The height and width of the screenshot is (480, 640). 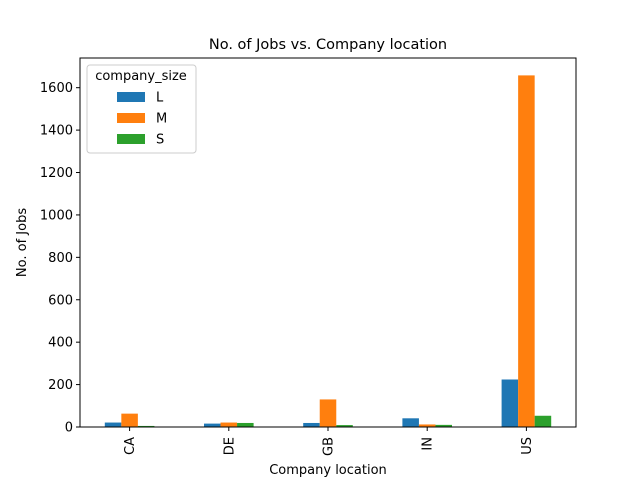 What do you see at coordinates (146, 426) in the screenshot?
I see `bar-ca-s` at bounding box center [146, 426].